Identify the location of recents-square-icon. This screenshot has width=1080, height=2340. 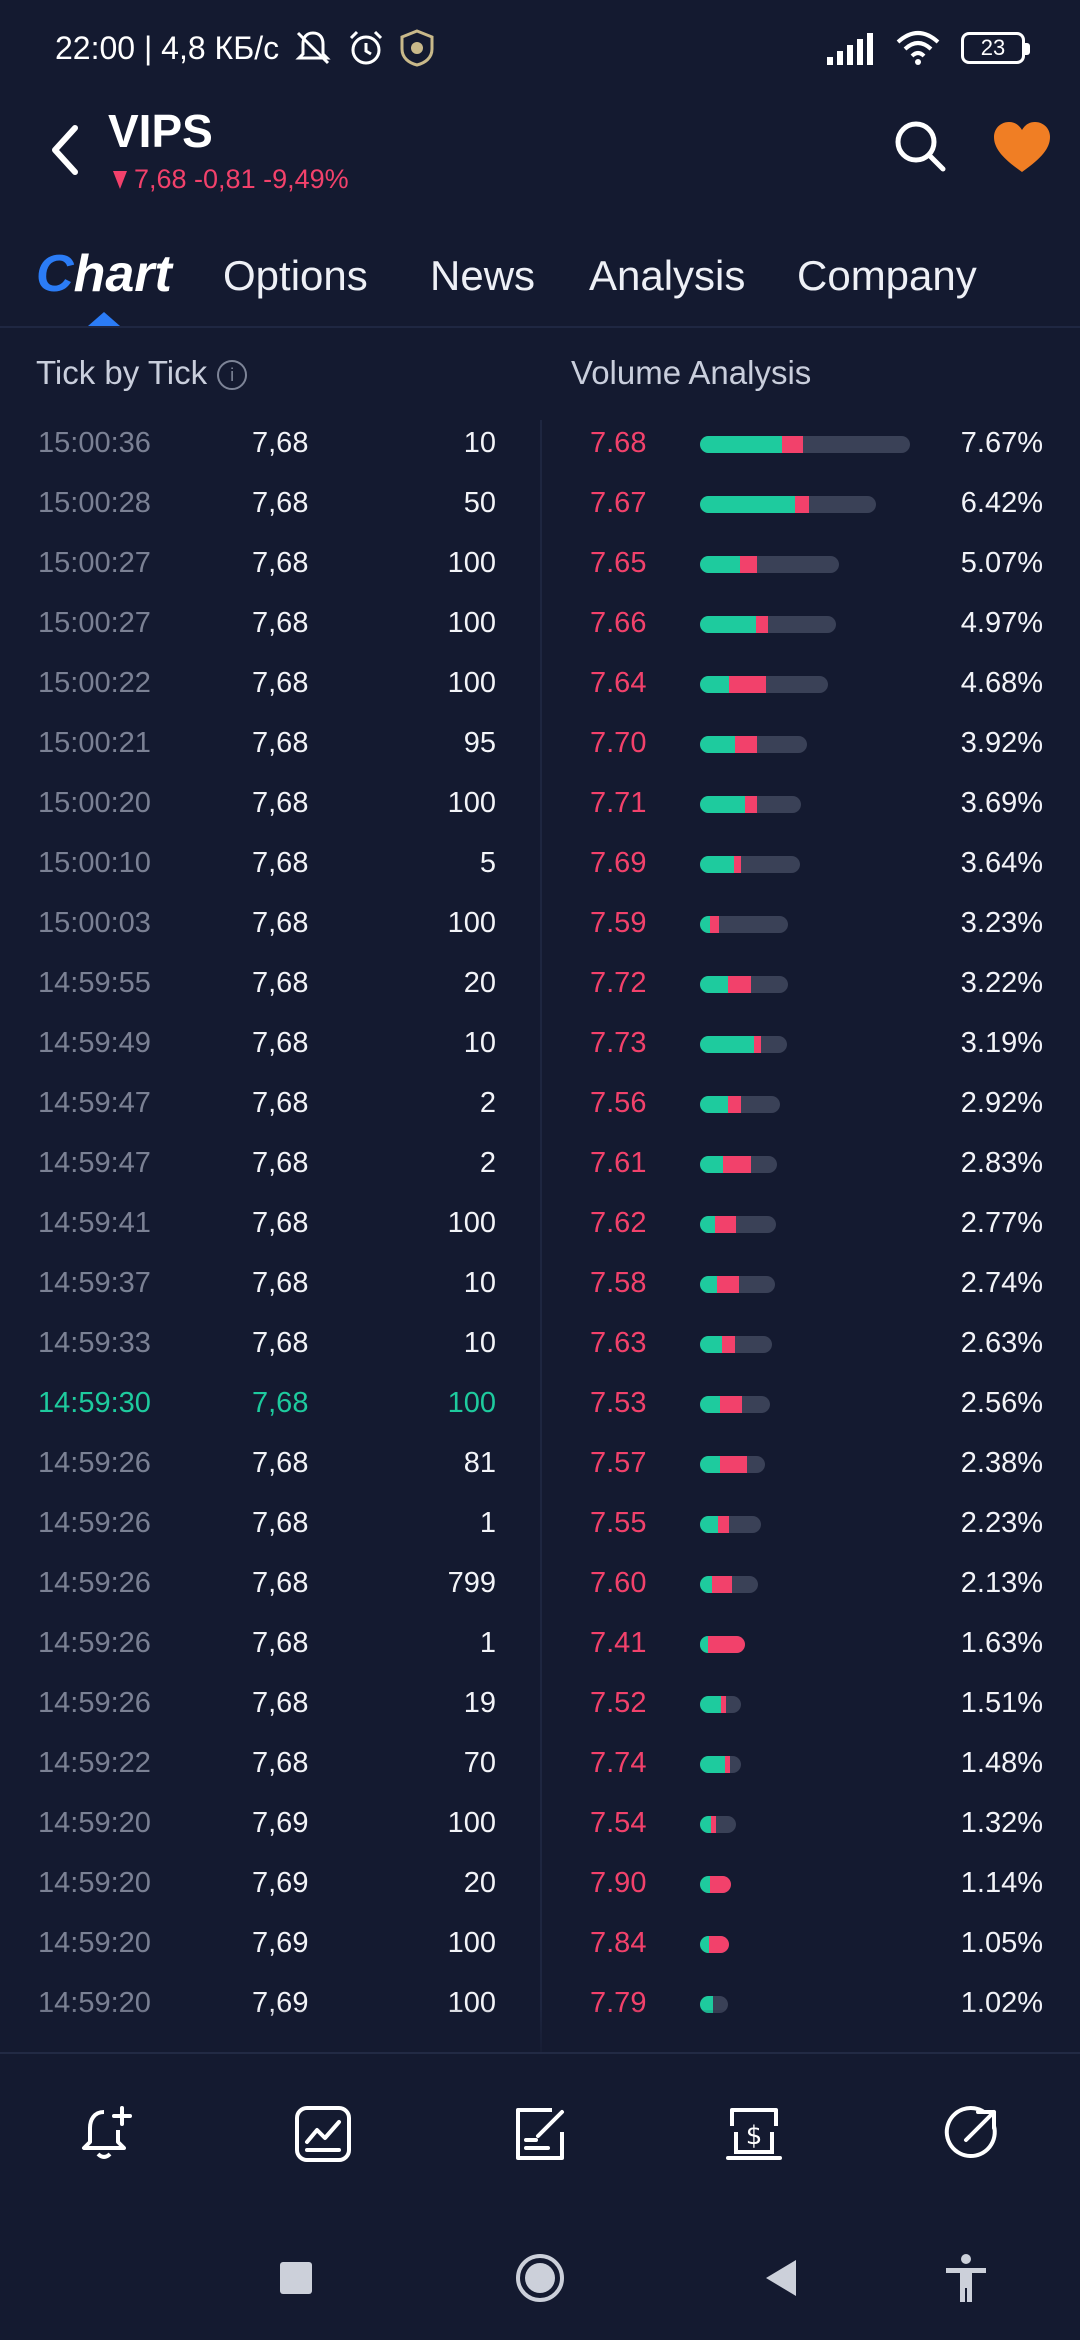
(296, 2278).